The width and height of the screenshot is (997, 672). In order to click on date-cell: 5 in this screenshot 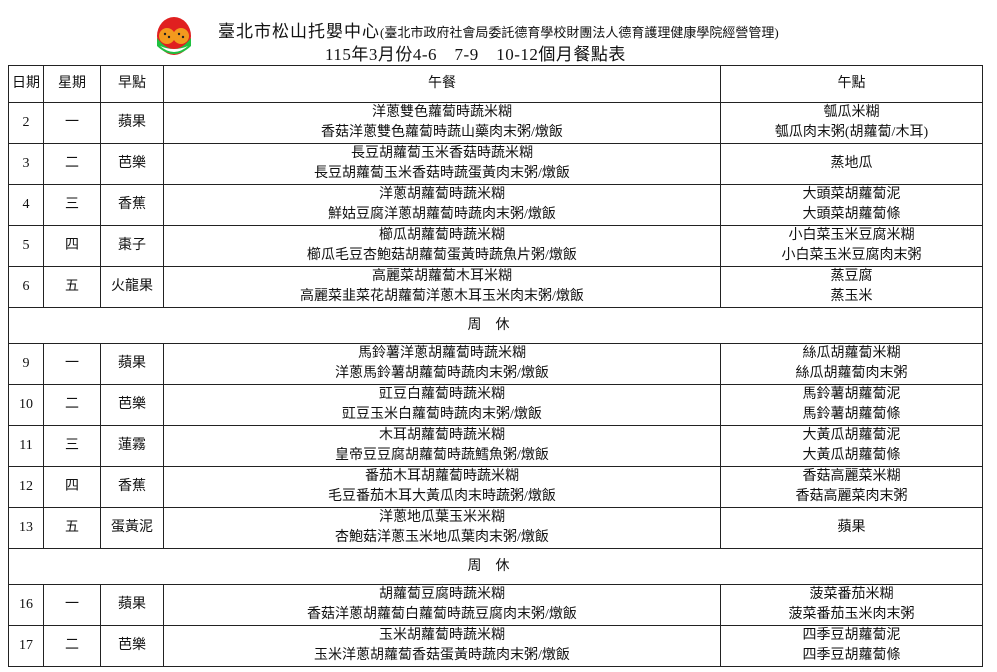, I will do `click(26, 246)`.